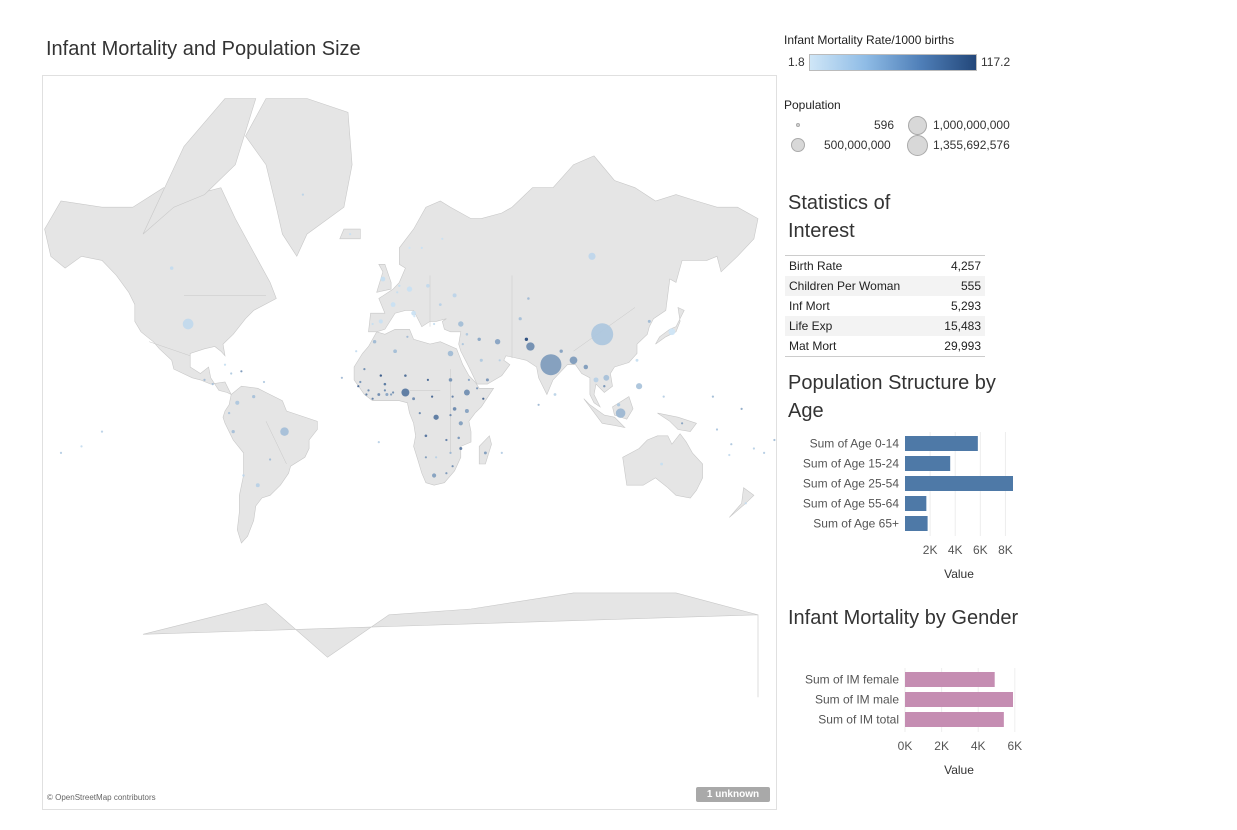  What do you see at coordinates (885, 326) in the screenshot?
I see `table-row: Life Exp 15,483` at bounding box center [885, 326].